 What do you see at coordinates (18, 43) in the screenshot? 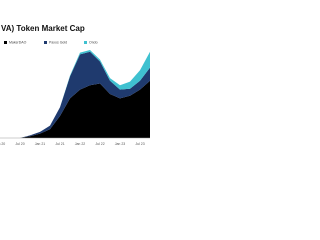
I see `legend-label: MakerDAO` at bounding box center [18, 43].